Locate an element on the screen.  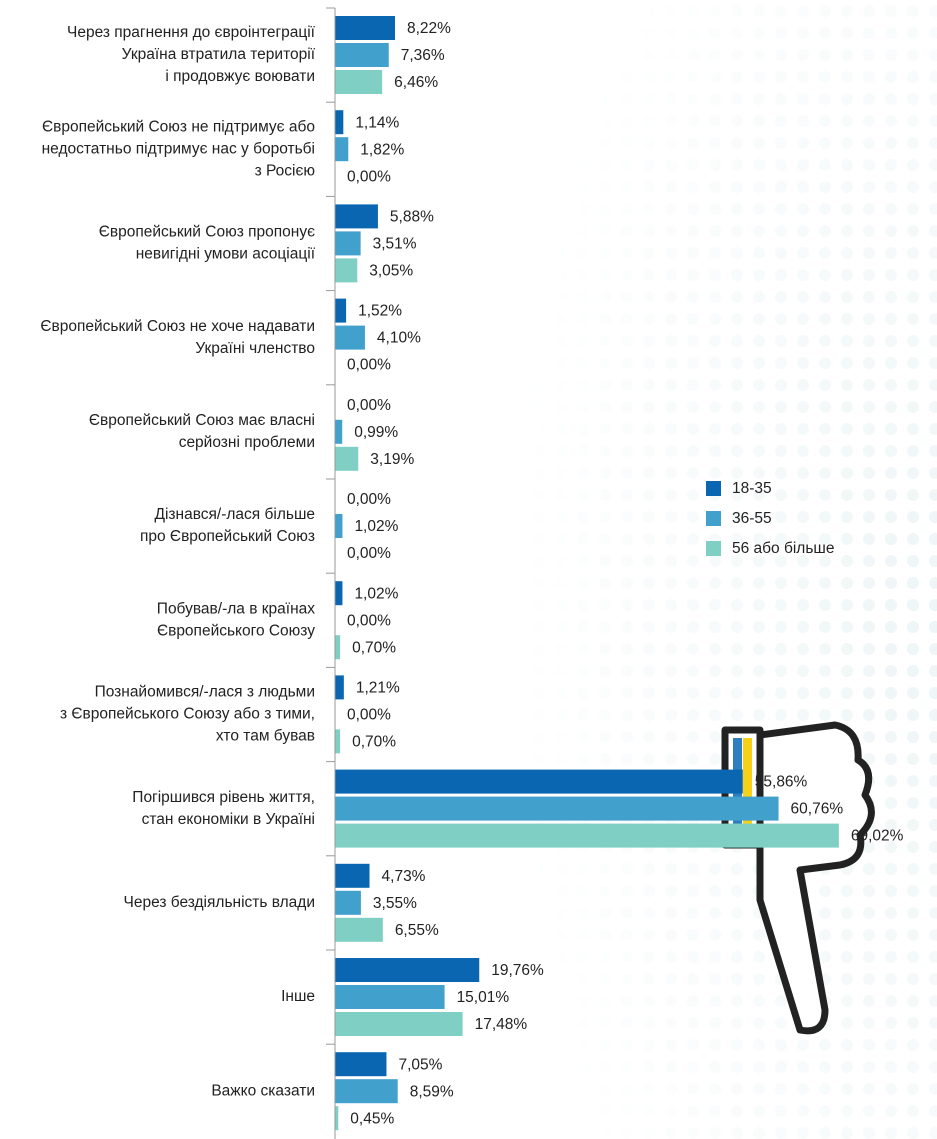
value-label: 17,48% is located at coordinates (501, 1024).